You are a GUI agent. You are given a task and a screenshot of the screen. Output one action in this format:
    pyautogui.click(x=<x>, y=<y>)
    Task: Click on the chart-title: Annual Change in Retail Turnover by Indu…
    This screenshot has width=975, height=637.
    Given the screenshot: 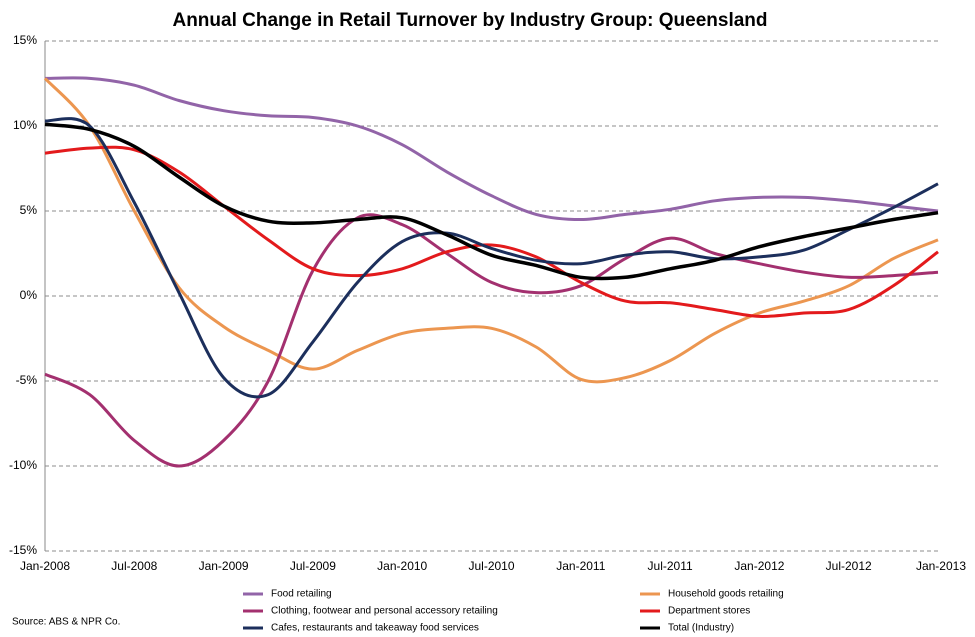 What is the action you would take?
    pyautogui.click(x=469, y=20)
    